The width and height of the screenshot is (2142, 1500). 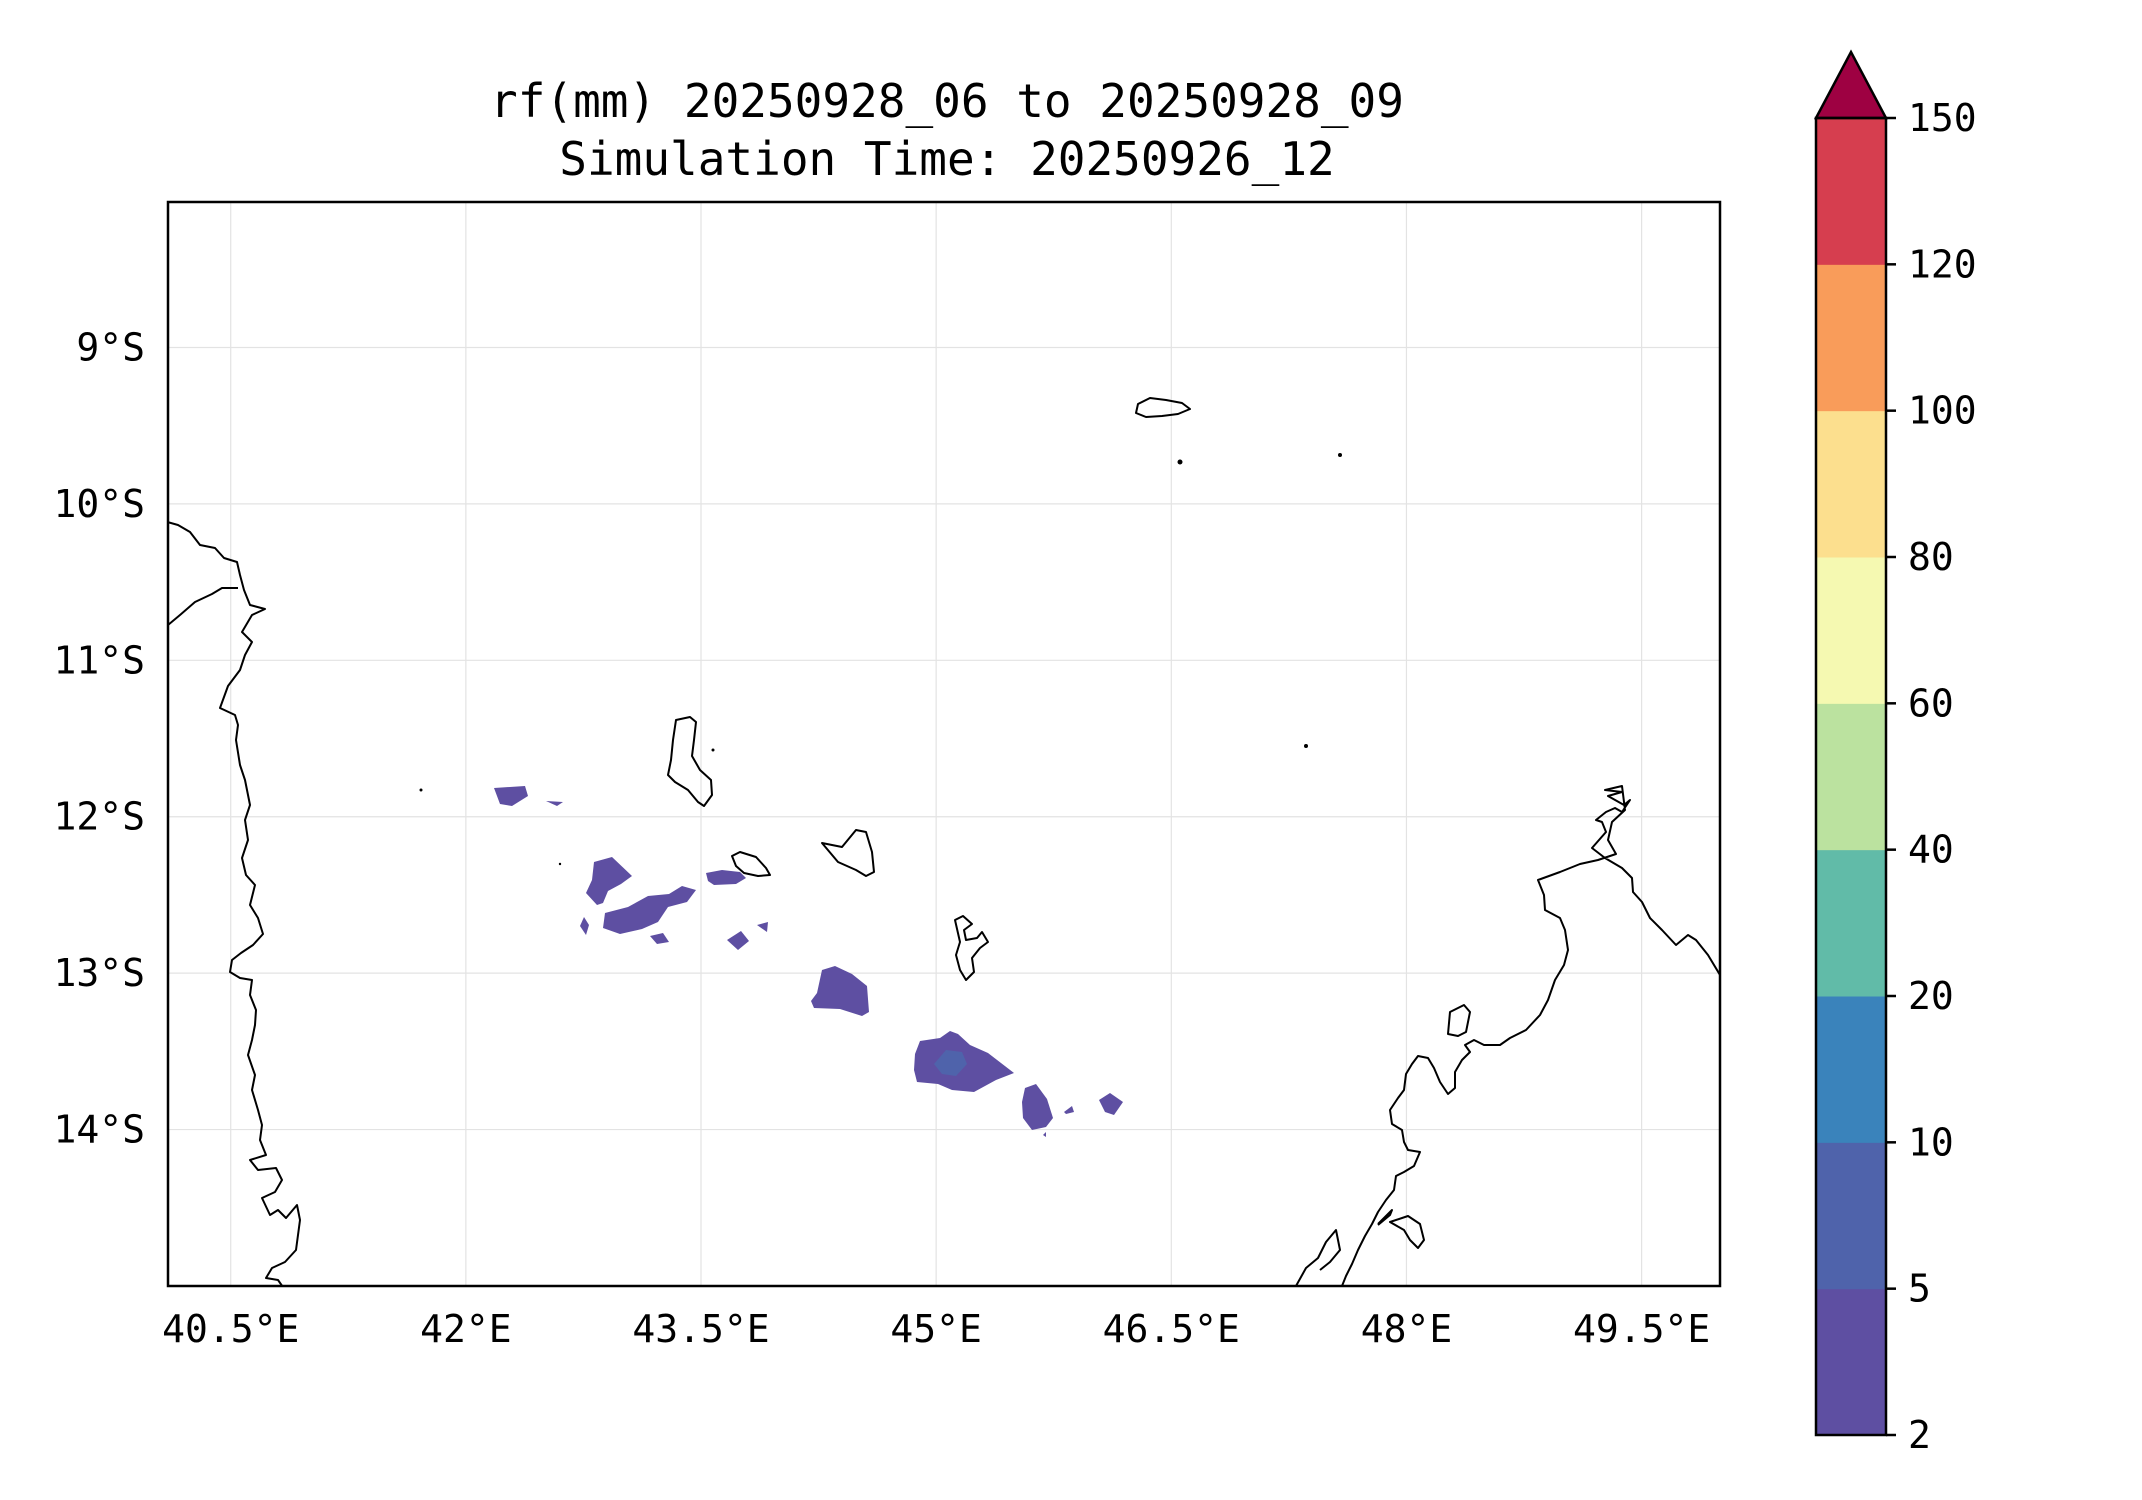 I want to click on lon-tick-label: 48°E, so click(x=1407, y=1329).